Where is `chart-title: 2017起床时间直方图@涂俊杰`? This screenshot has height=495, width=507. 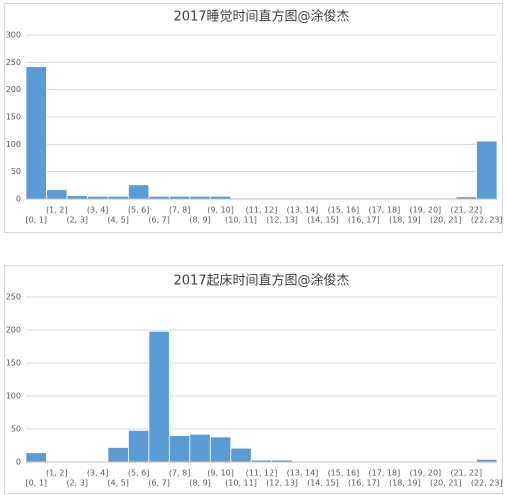 chart-title: 2017起床时间直方图@涂俊杰 is located at coordinates (261, 281).